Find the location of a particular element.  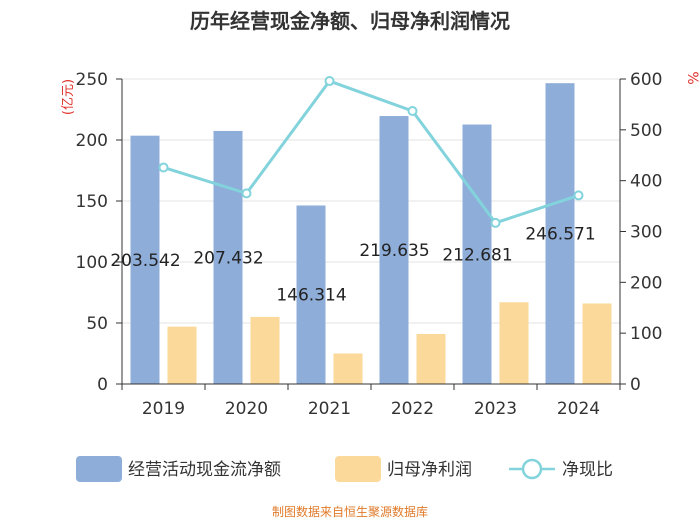

legend-marker-ratio is located at coordinates (532, 469).